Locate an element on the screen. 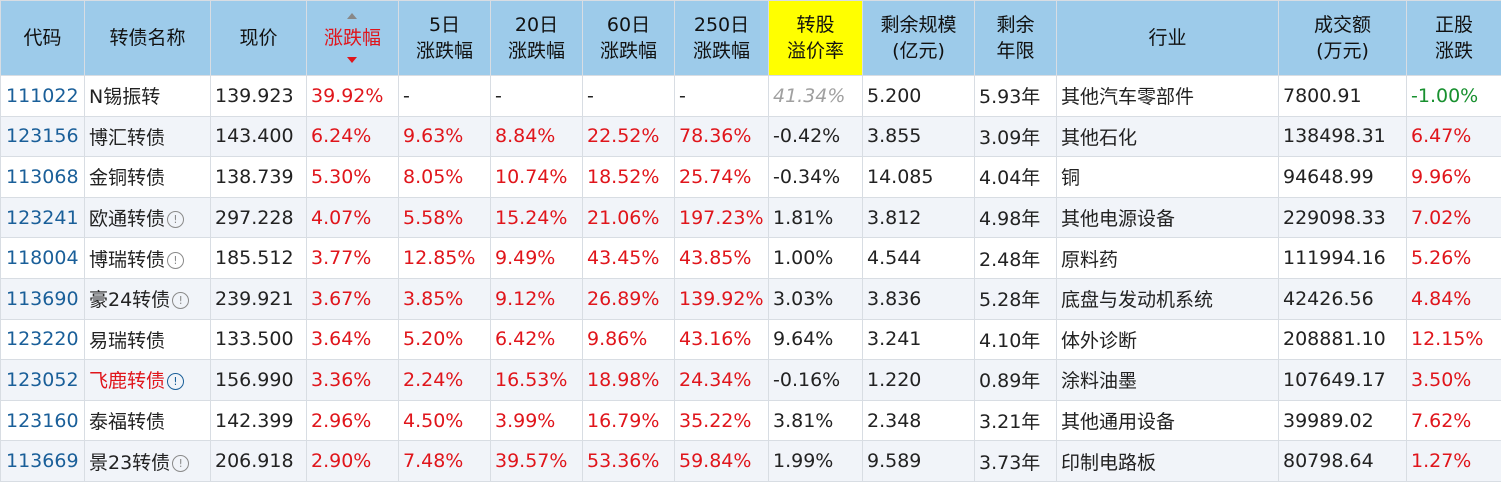 The height and width of the screenshot is (483, 1501). bond-name-cell: 易瑞转债 is located at coordinates (147, 339).